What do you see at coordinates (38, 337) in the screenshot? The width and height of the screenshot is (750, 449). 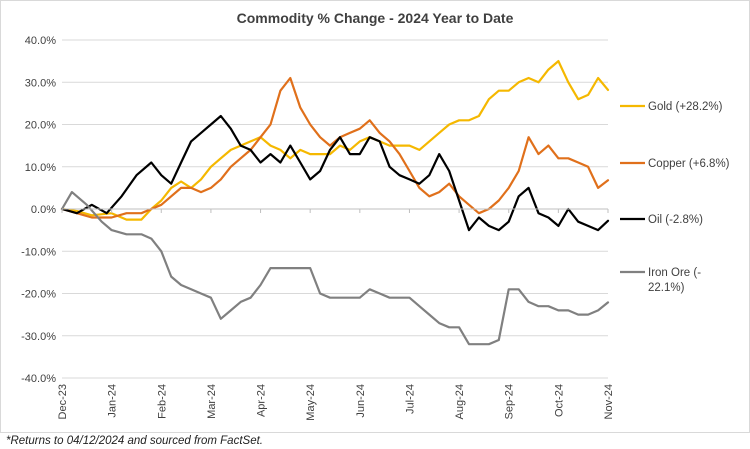 I see `y-tick-label: -30.0%` at bounding box center [38, 337].